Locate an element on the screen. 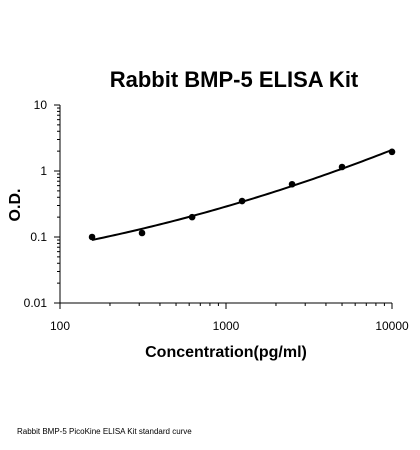 Image resolution: width=420 pixels, height=450 pixels. y-axis-label: O.D. is located at coordinates (15, 205).